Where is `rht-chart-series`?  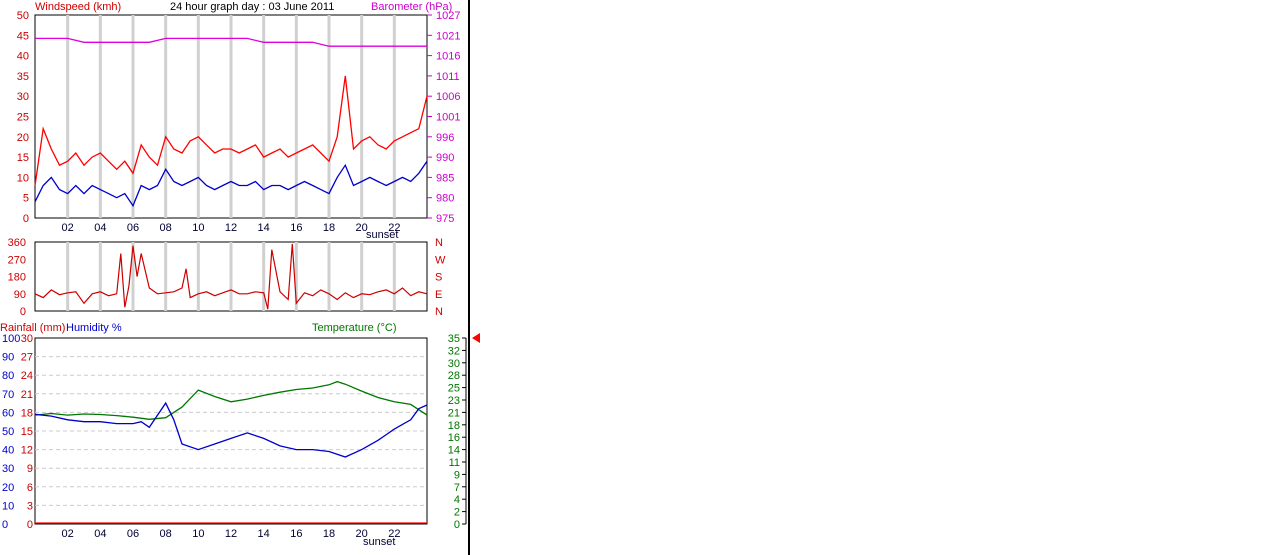
rht-chart-series is located at coordinates (231, 452).